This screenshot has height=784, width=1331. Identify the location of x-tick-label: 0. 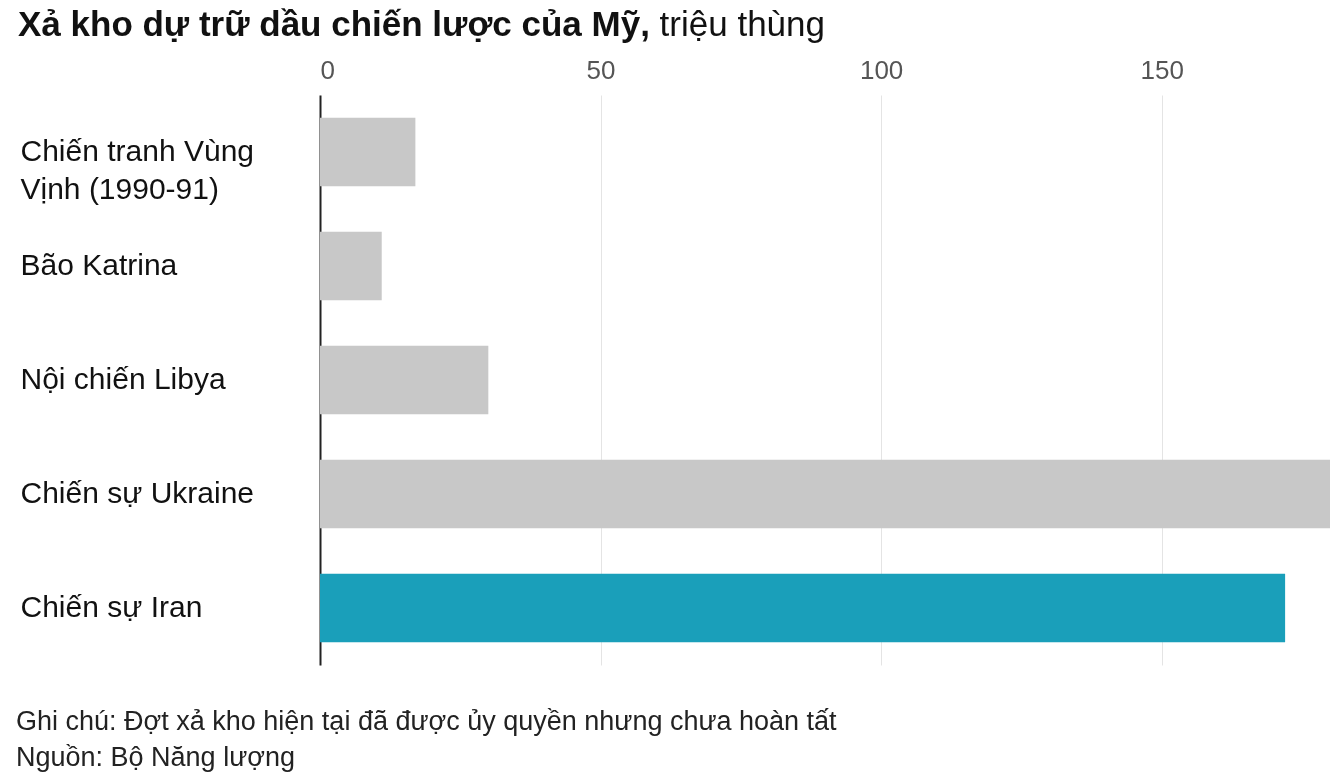
(327, 69).